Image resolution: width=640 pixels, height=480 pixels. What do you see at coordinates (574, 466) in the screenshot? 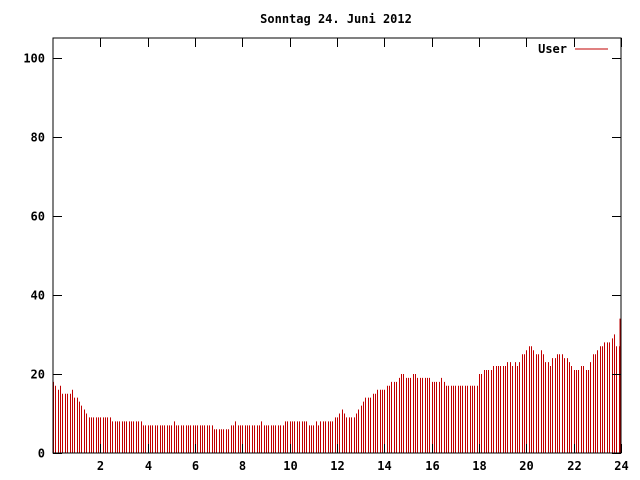
I see `x-tick-label: 22` at bounding box center [574, 466].